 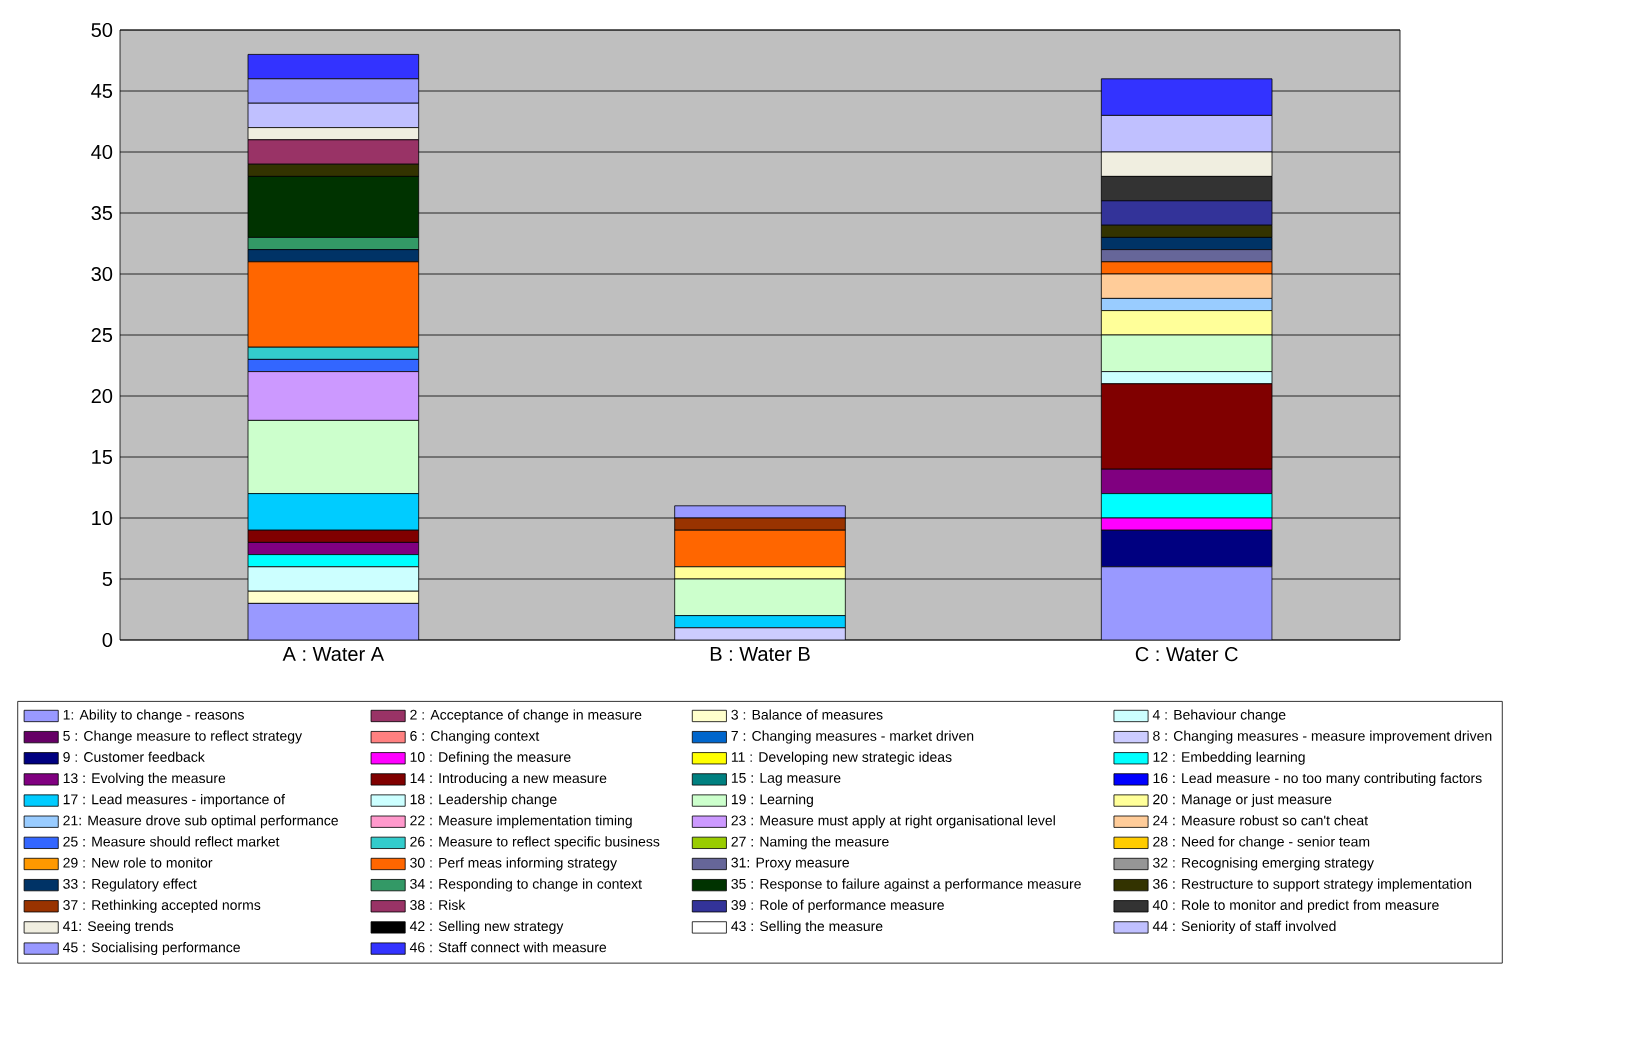 I want to click on legend-label: 23 : Measure must apply at right organisational level, so click(x=893, y=822).